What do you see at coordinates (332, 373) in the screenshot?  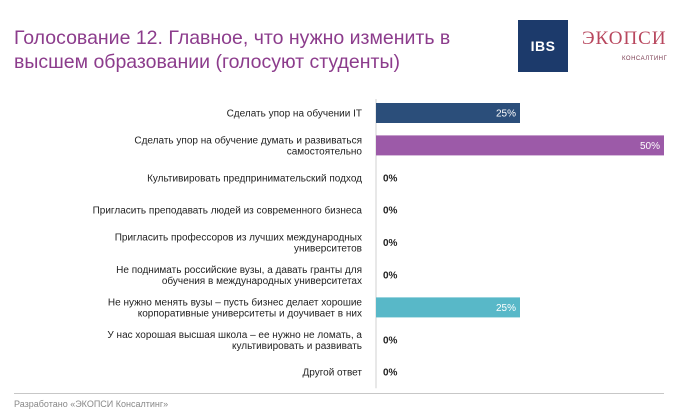 I see `category-label: Другой ответ` at bounding box center [332, 373].